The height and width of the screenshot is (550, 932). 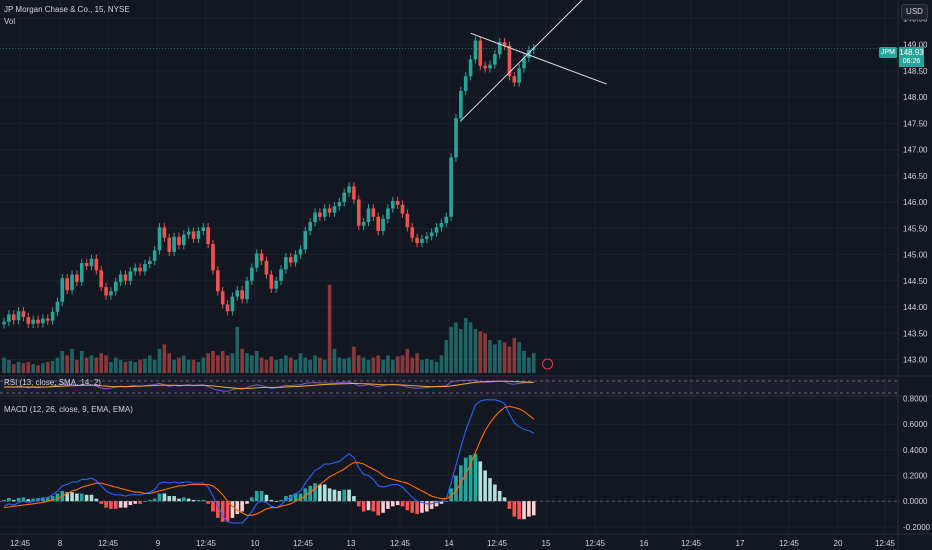 What do you see at coordinates (915, 450) in the screenshot?
I see `macd-tick-label: 0.4000` at bounding box center [915, 450].